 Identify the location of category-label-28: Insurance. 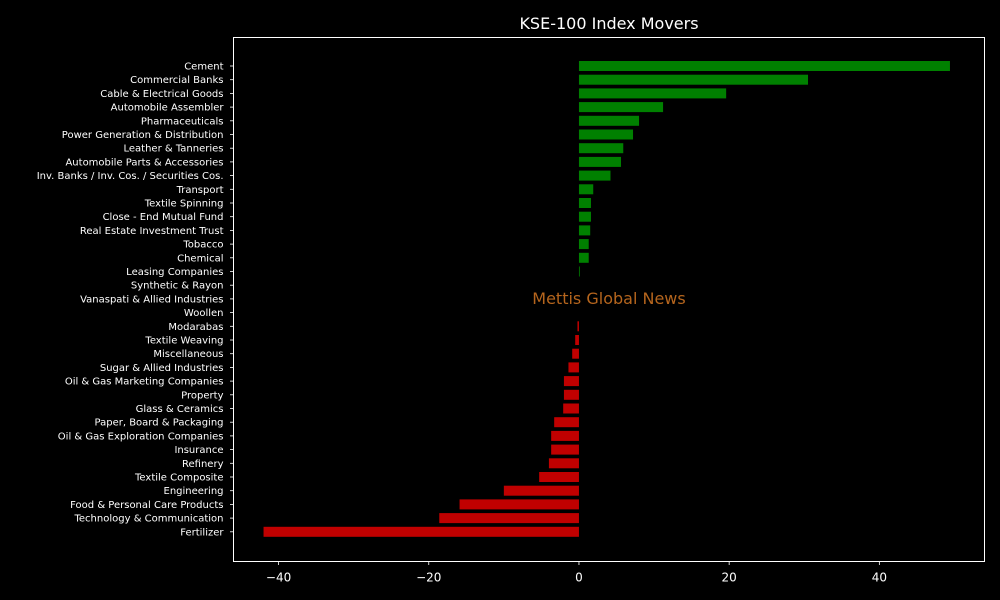
(198, 450).